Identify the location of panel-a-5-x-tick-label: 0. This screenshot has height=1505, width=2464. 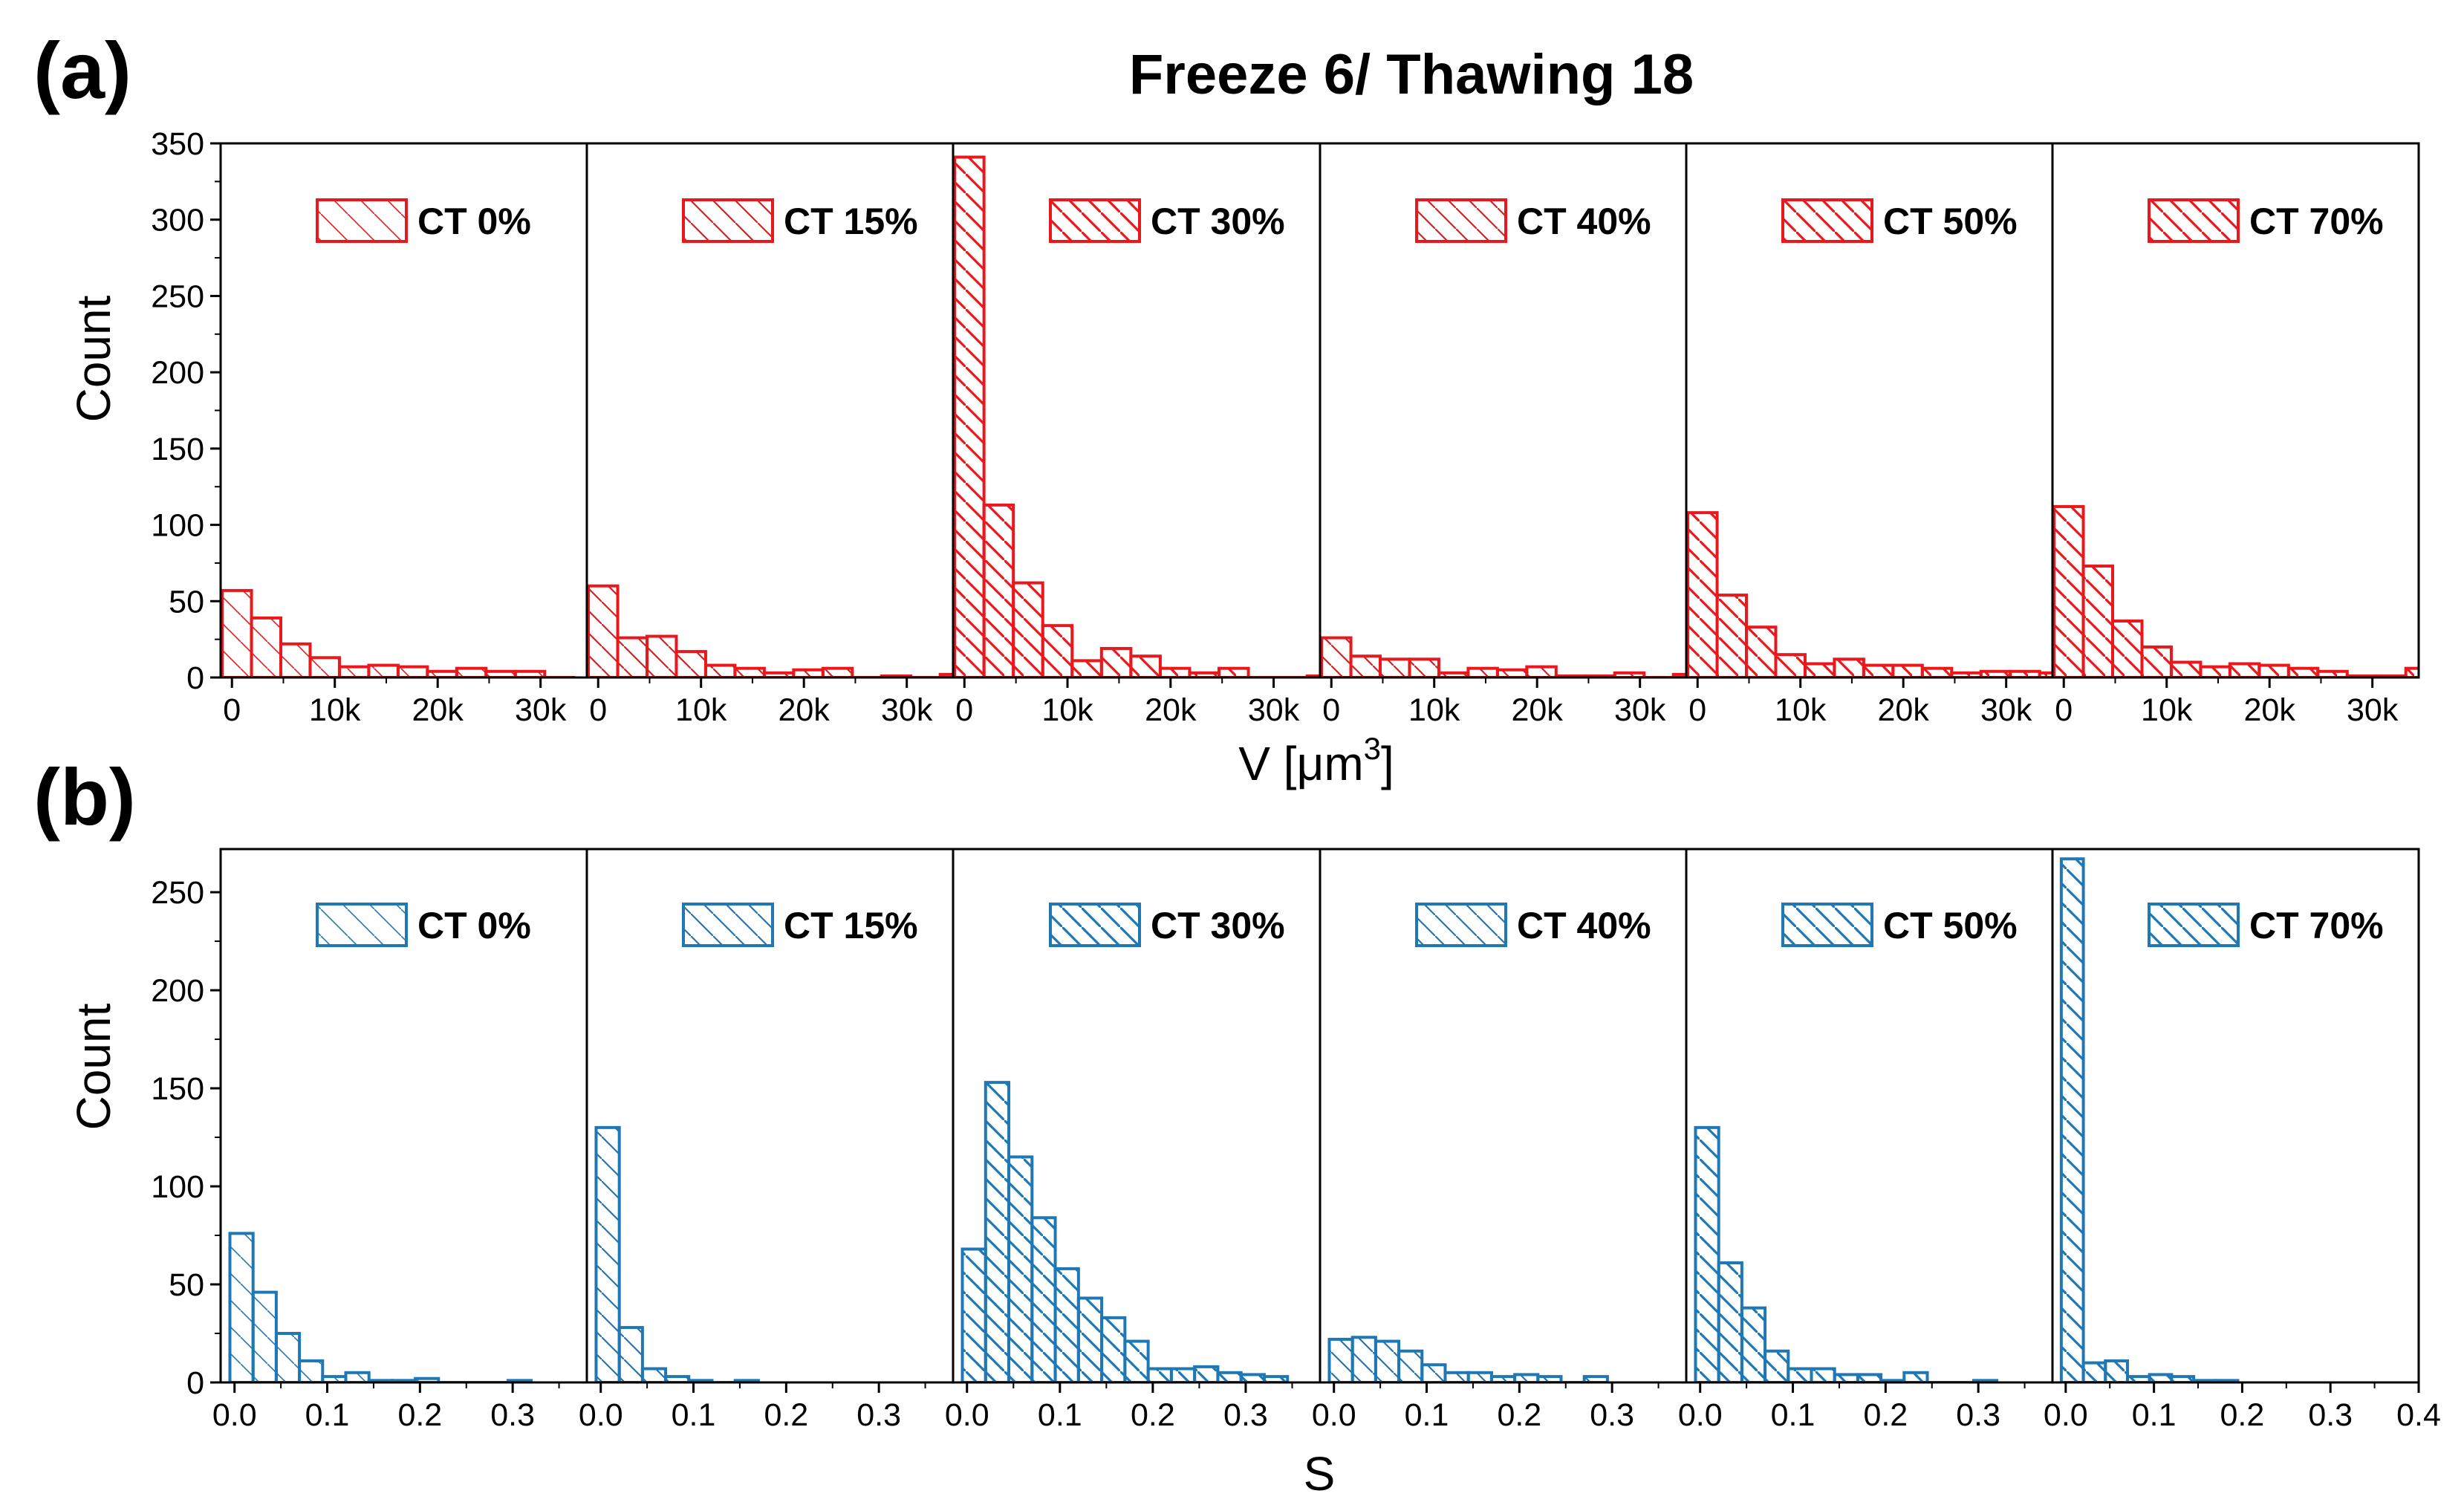
(2064, 710).